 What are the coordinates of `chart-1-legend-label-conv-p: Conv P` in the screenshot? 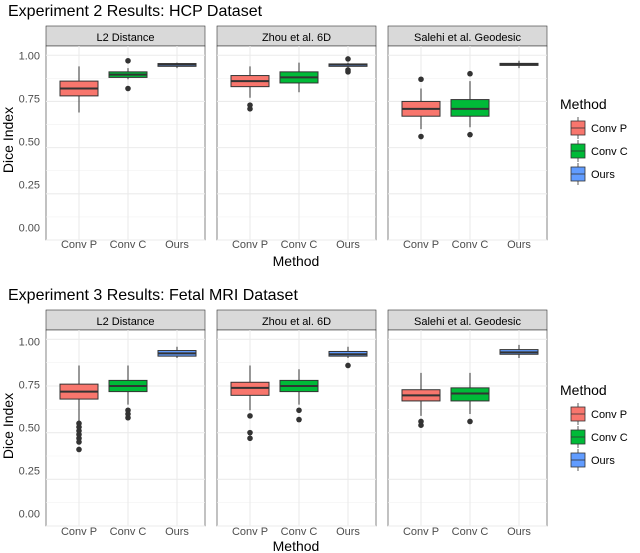 It's located at (609, 129).